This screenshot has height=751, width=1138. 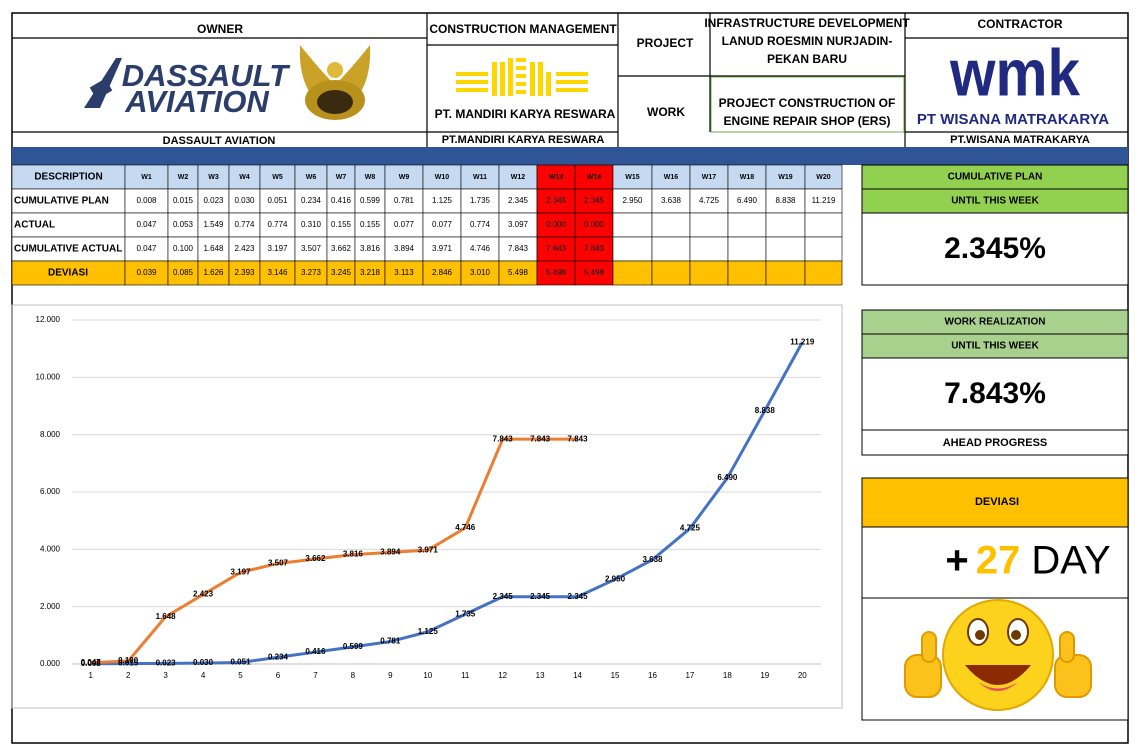 What do you see at coordinates (807, 103) in the screenshot?
I see `work-text: PROJECT CONSTRUCTION OF` at bounding box center [807, 103].